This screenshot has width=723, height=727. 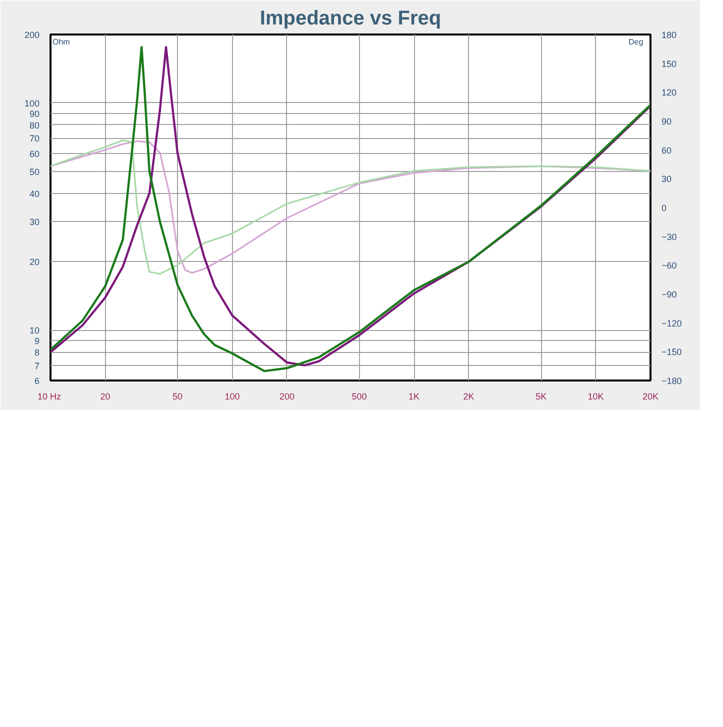 I want to click on x-tick-label: 20K, so click(x=650, y=397).